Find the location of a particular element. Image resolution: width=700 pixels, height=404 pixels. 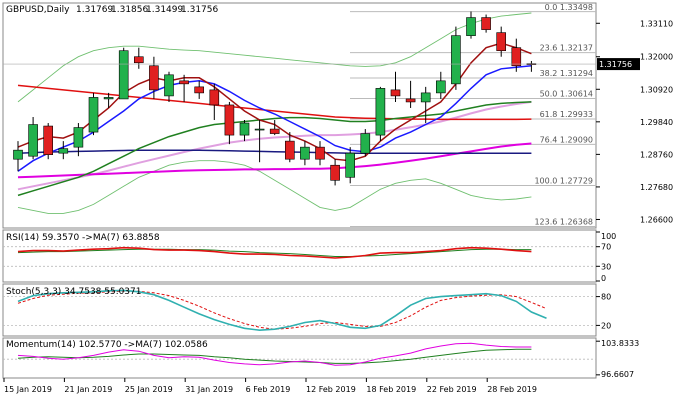

momentum-pane: 103.8333 96.6607 is located at coordinates (321, 359).